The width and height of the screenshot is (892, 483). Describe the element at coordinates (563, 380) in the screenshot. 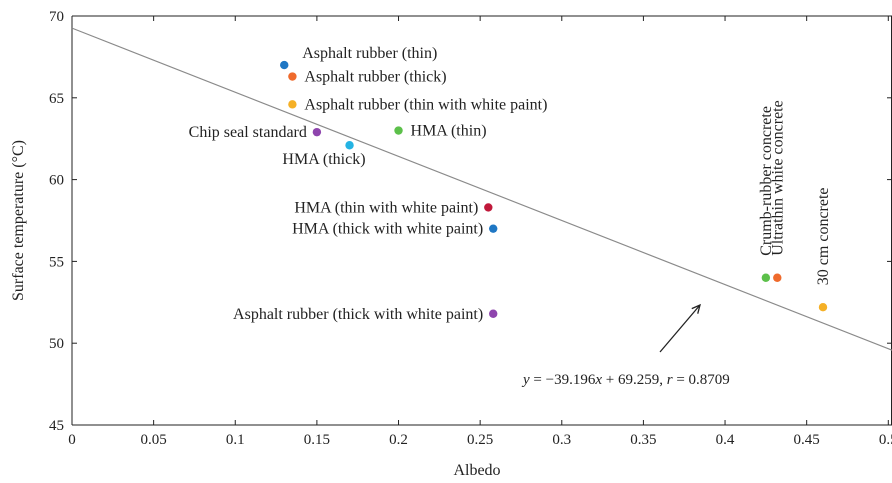

I see `equation-part: = −39.196` at that location.